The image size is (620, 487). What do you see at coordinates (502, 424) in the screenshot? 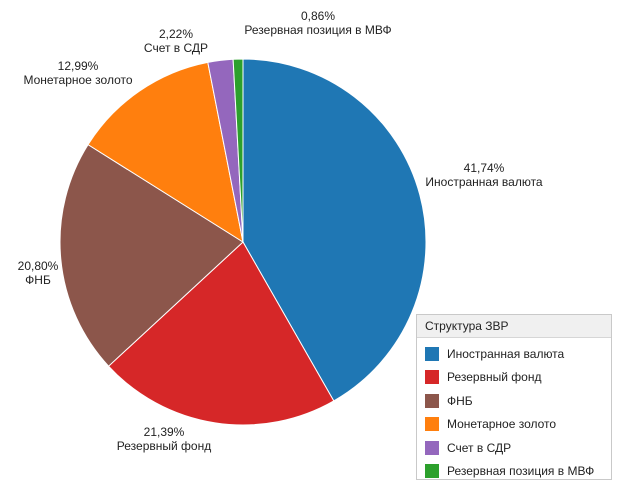
I see `legend-label: Монетарное золото` at bounding box center [502, 424].